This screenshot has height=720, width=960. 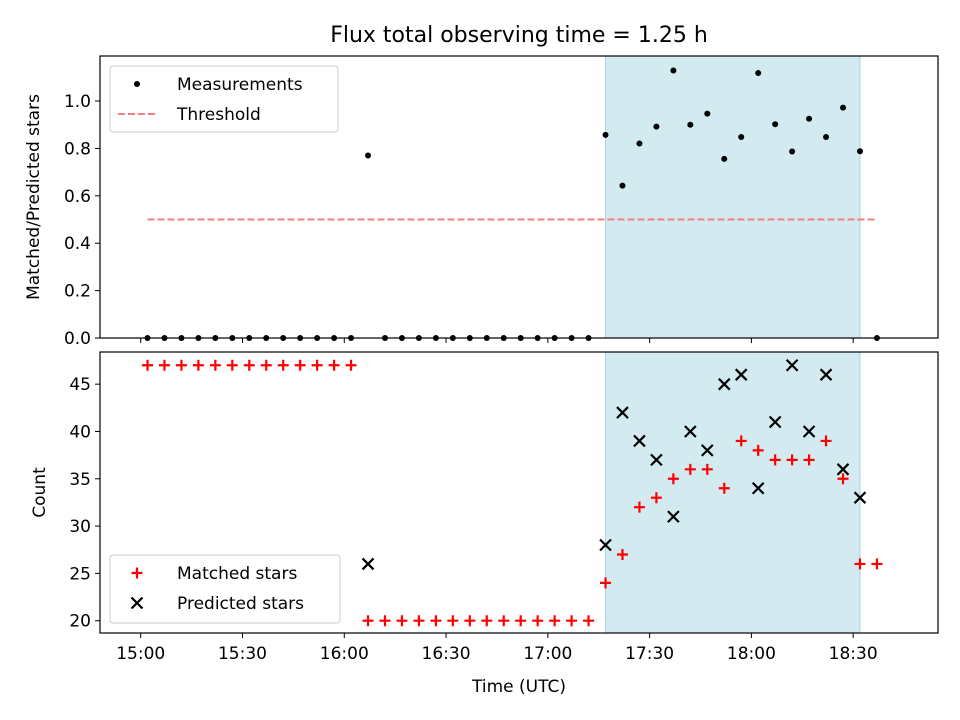 What do you see at coordinates (497, 340) in the screenshot?
I see `top-x-ticks` at bounding box center [497, 340].